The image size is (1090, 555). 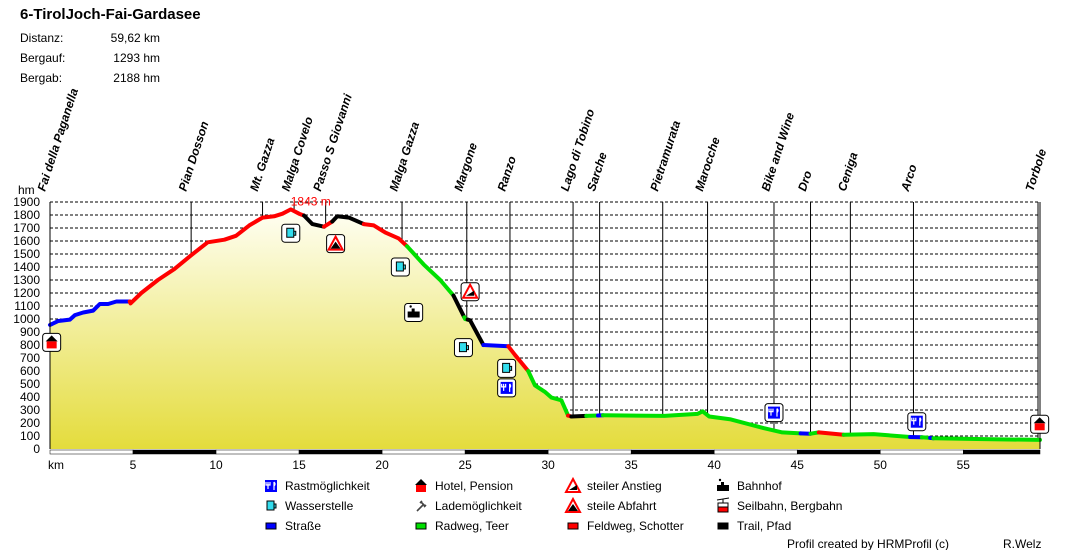 What do you see at coordinates (881, 465) in the screenshot?
I see `x-tick-label: 50` at bounding box center [881, 465].